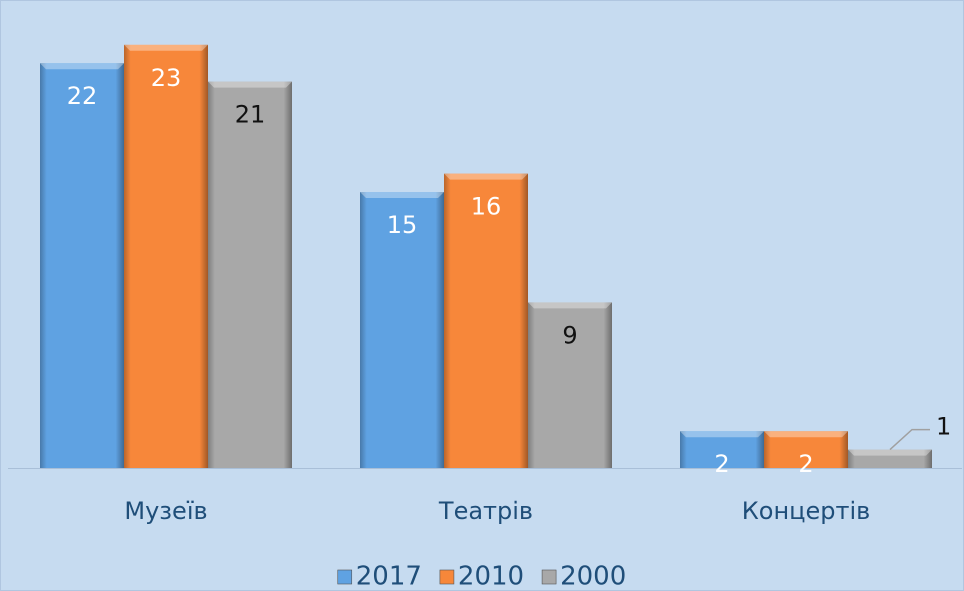 The image size is (964, 591). Describe the element at coordinates (485, 511) in the screenshot. I see `x-tick-label: Театрів` at that location.